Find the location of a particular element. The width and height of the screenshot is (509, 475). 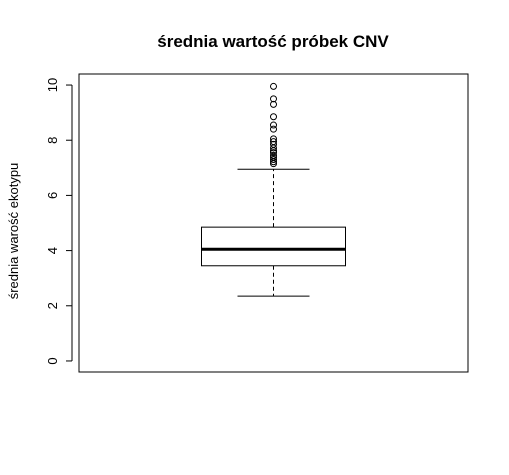

boxplot is located at coordinates (273, 232).